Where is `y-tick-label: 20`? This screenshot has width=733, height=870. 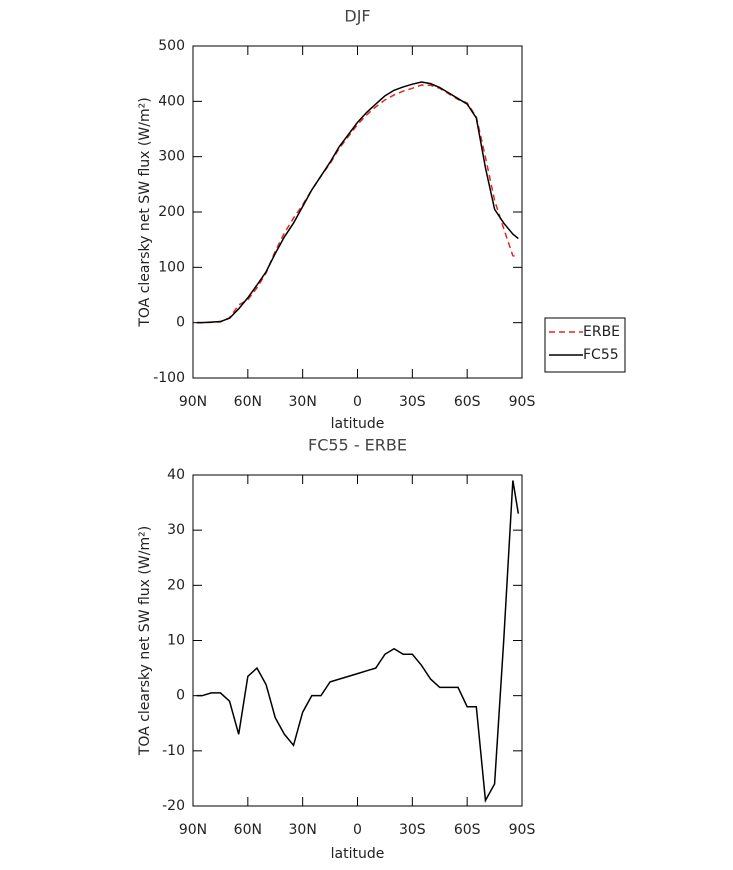
y-tick-label: 20 is located at coordinates (176, 585).